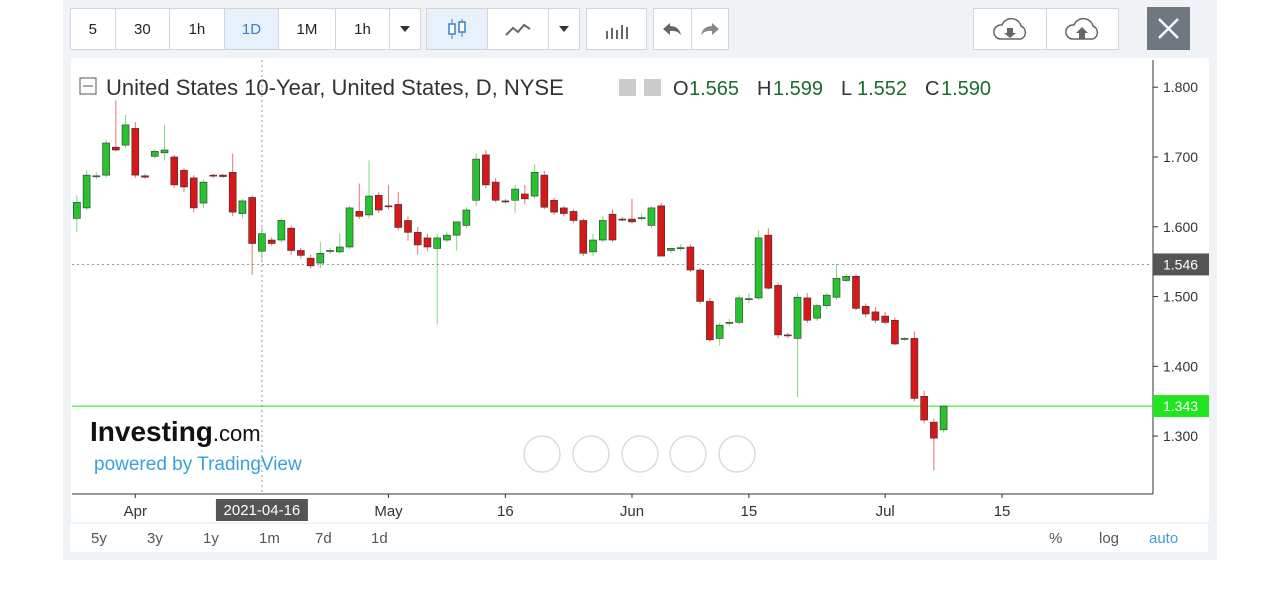 This screenshot has width=1280, height=592. I want to click on scroll-left, so click(542, 454).